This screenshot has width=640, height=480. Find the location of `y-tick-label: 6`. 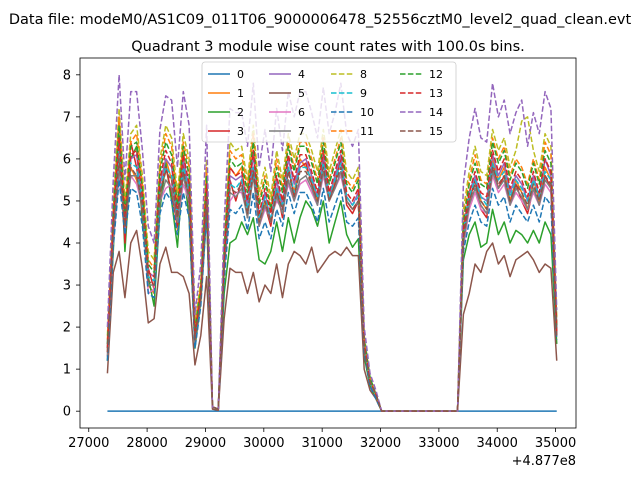

y-tick-label: 6 is located at coordinates (67, 159).